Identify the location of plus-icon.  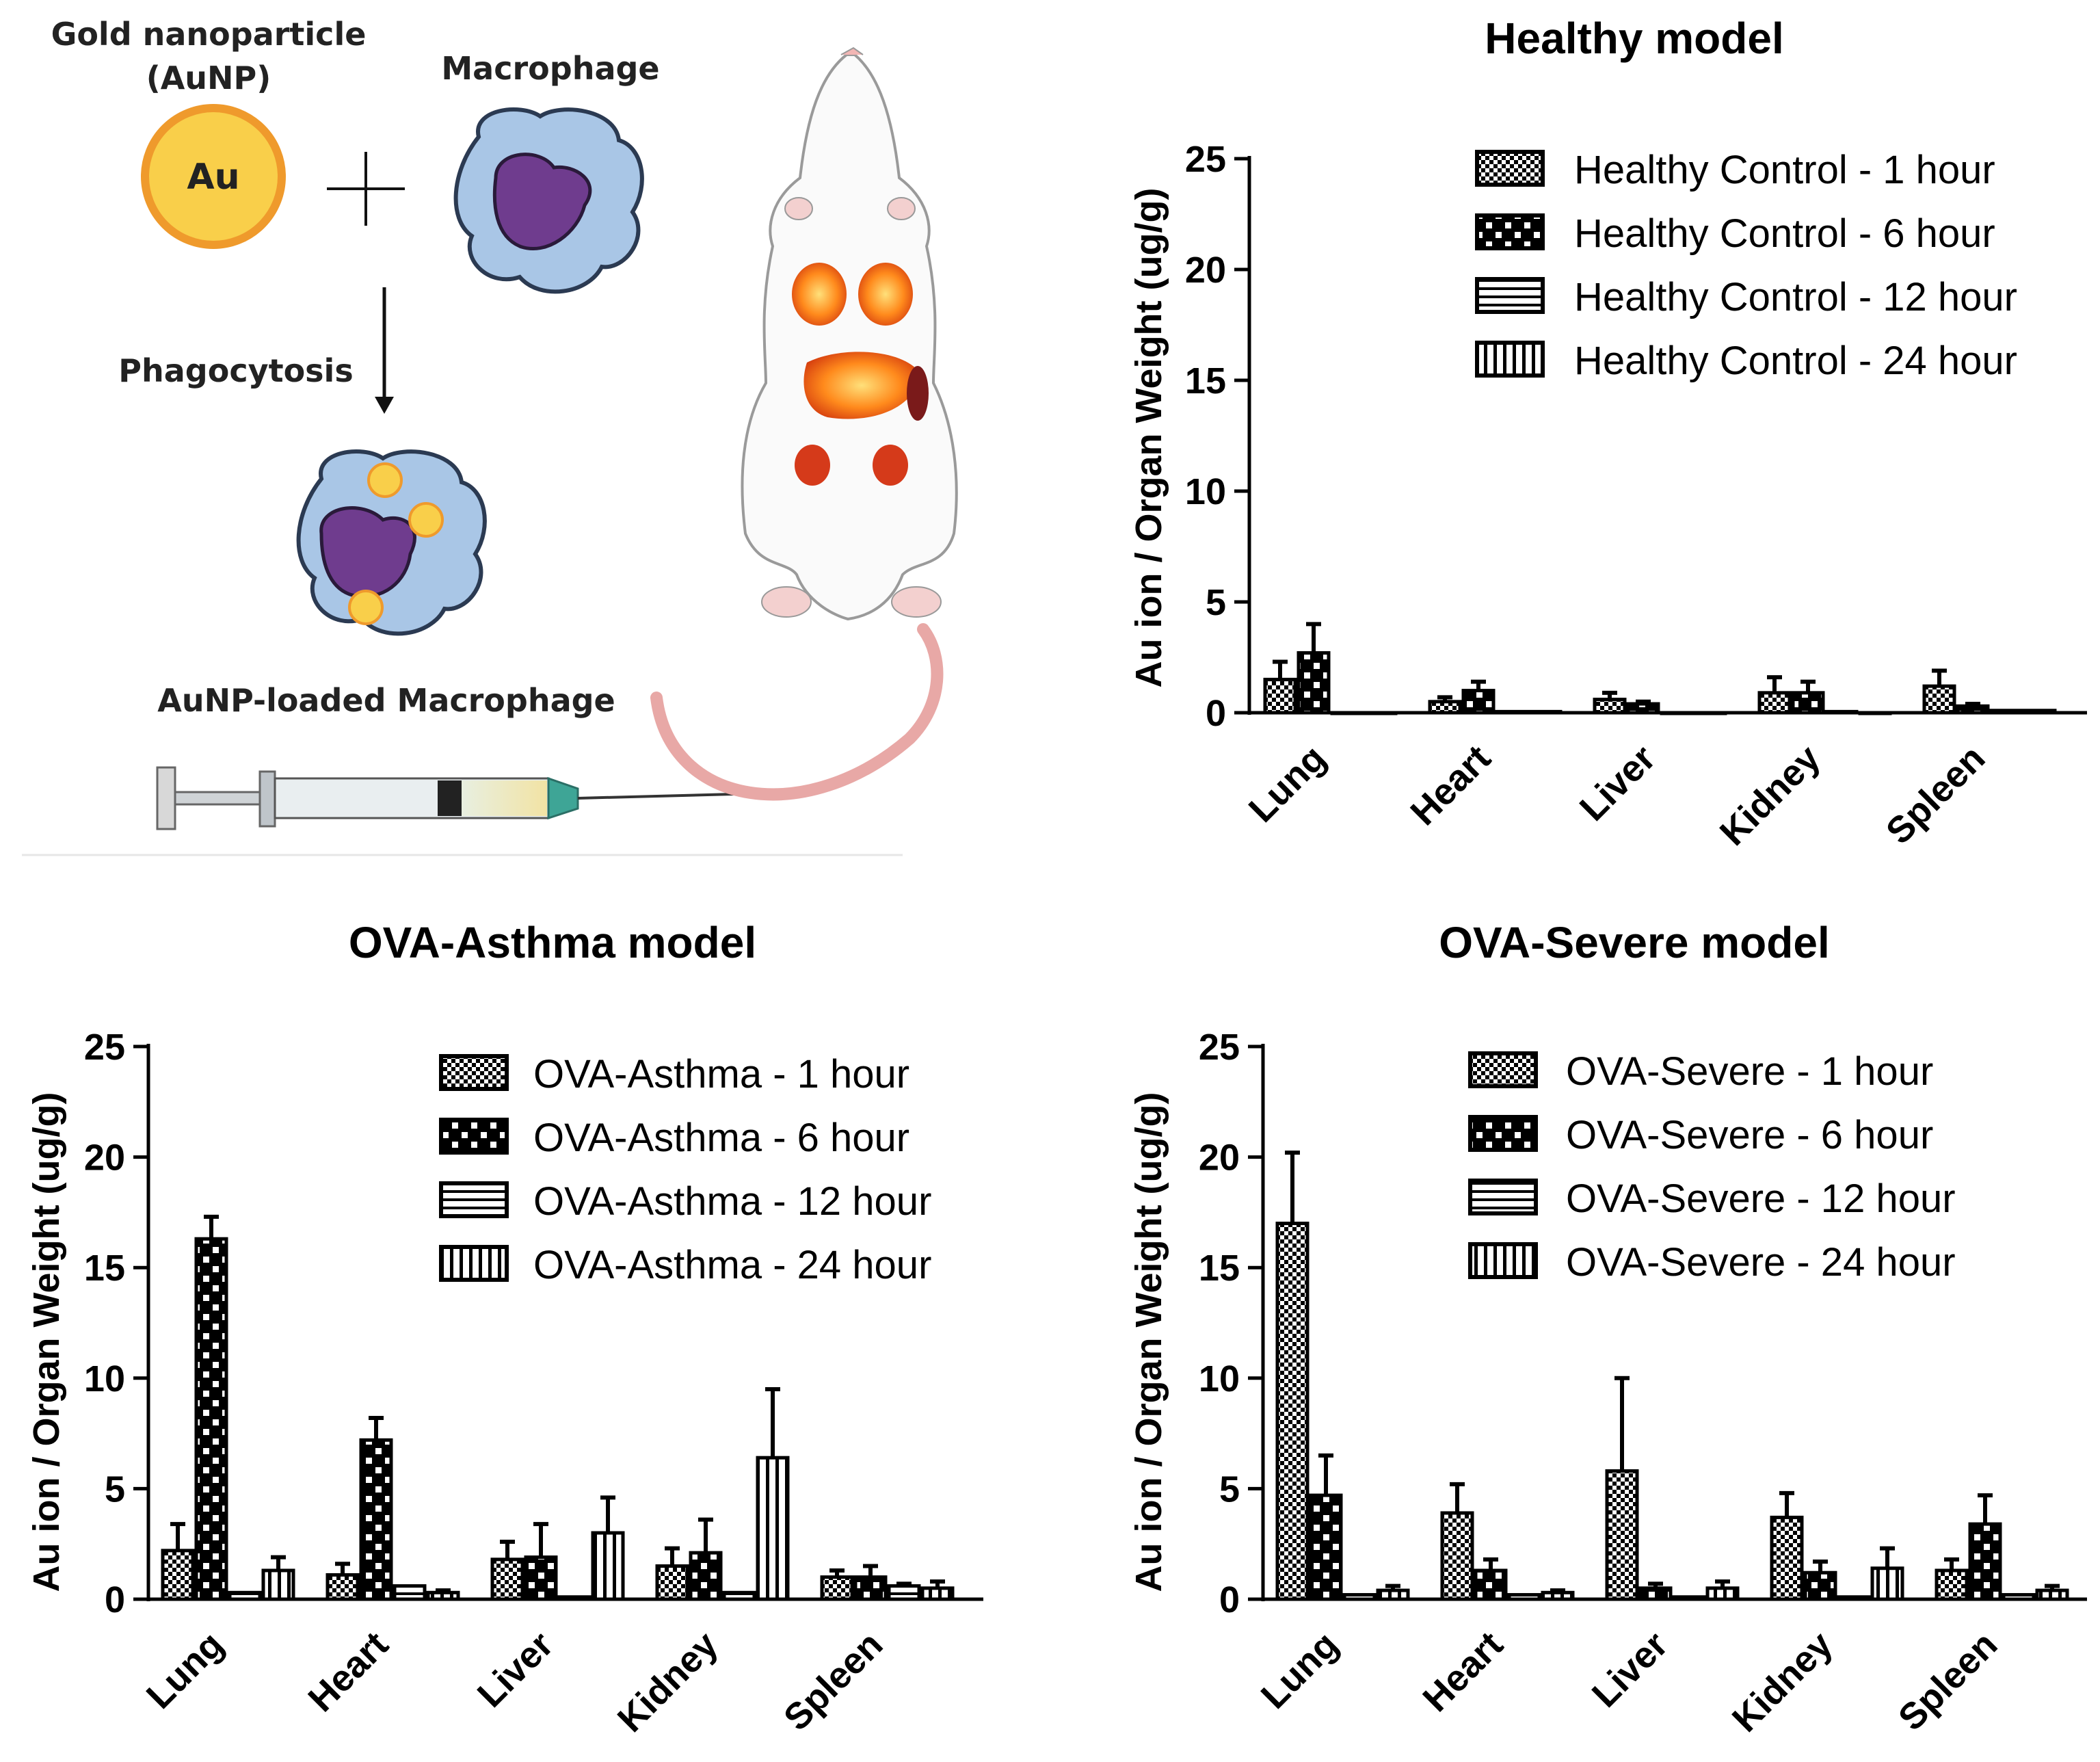
(366, 189).